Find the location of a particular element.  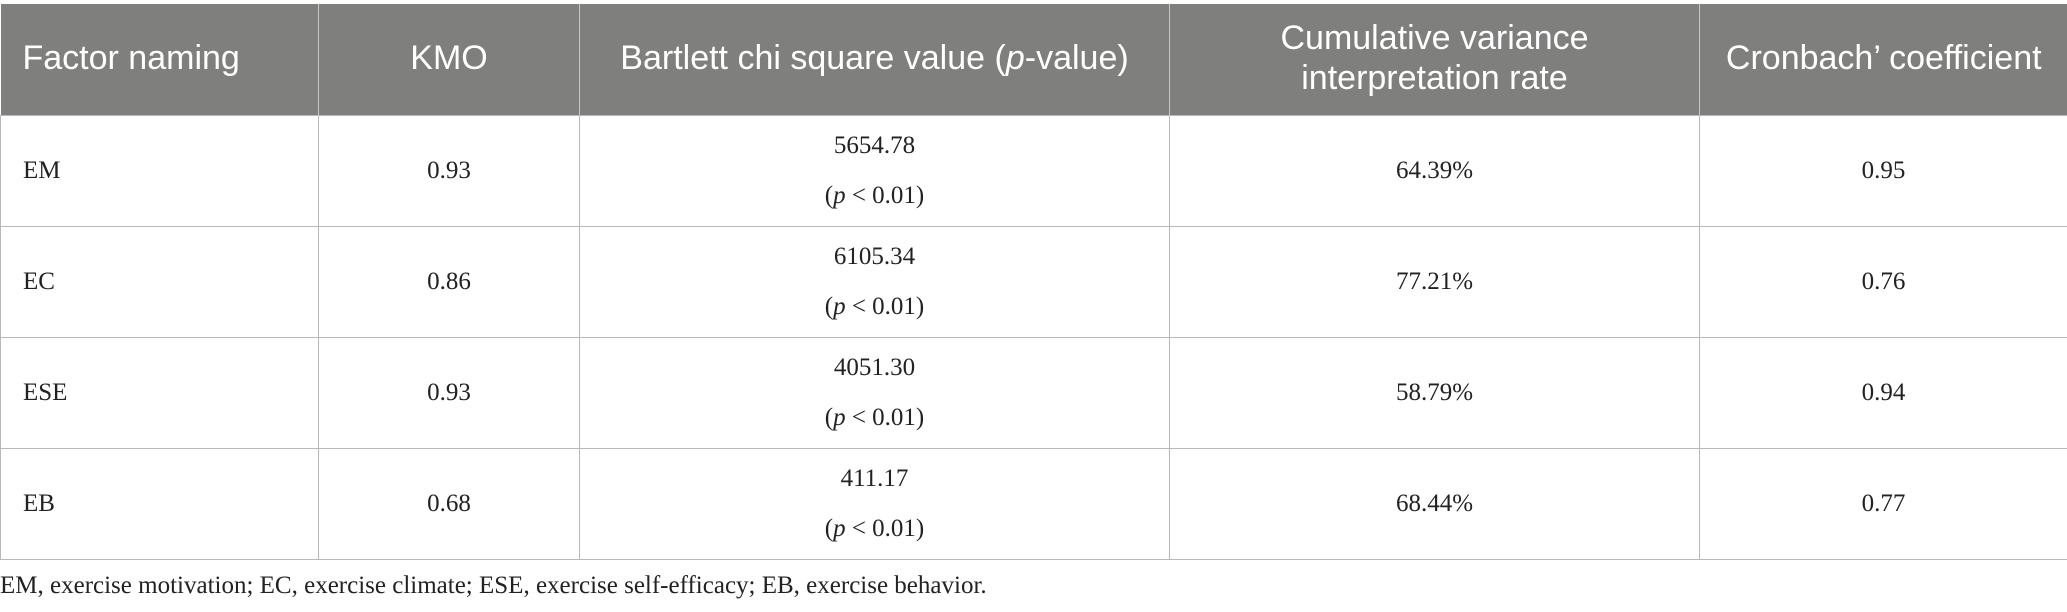

header-cronbach: Cronbach’ coefficient is located at coordinates (1883, 59).